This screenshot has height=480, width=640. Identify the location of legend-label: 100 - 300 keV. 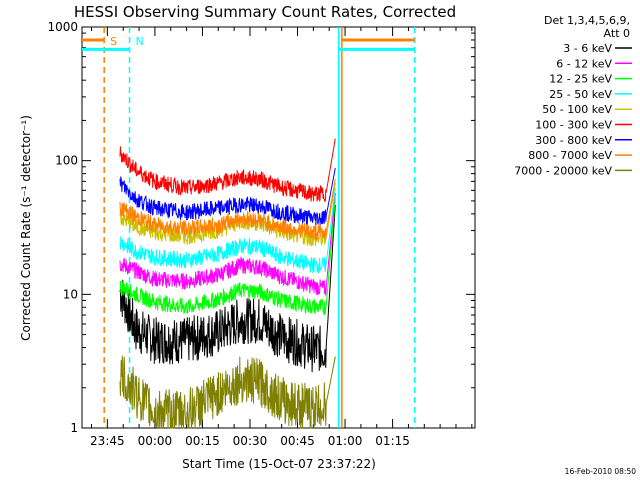
(573, 125).